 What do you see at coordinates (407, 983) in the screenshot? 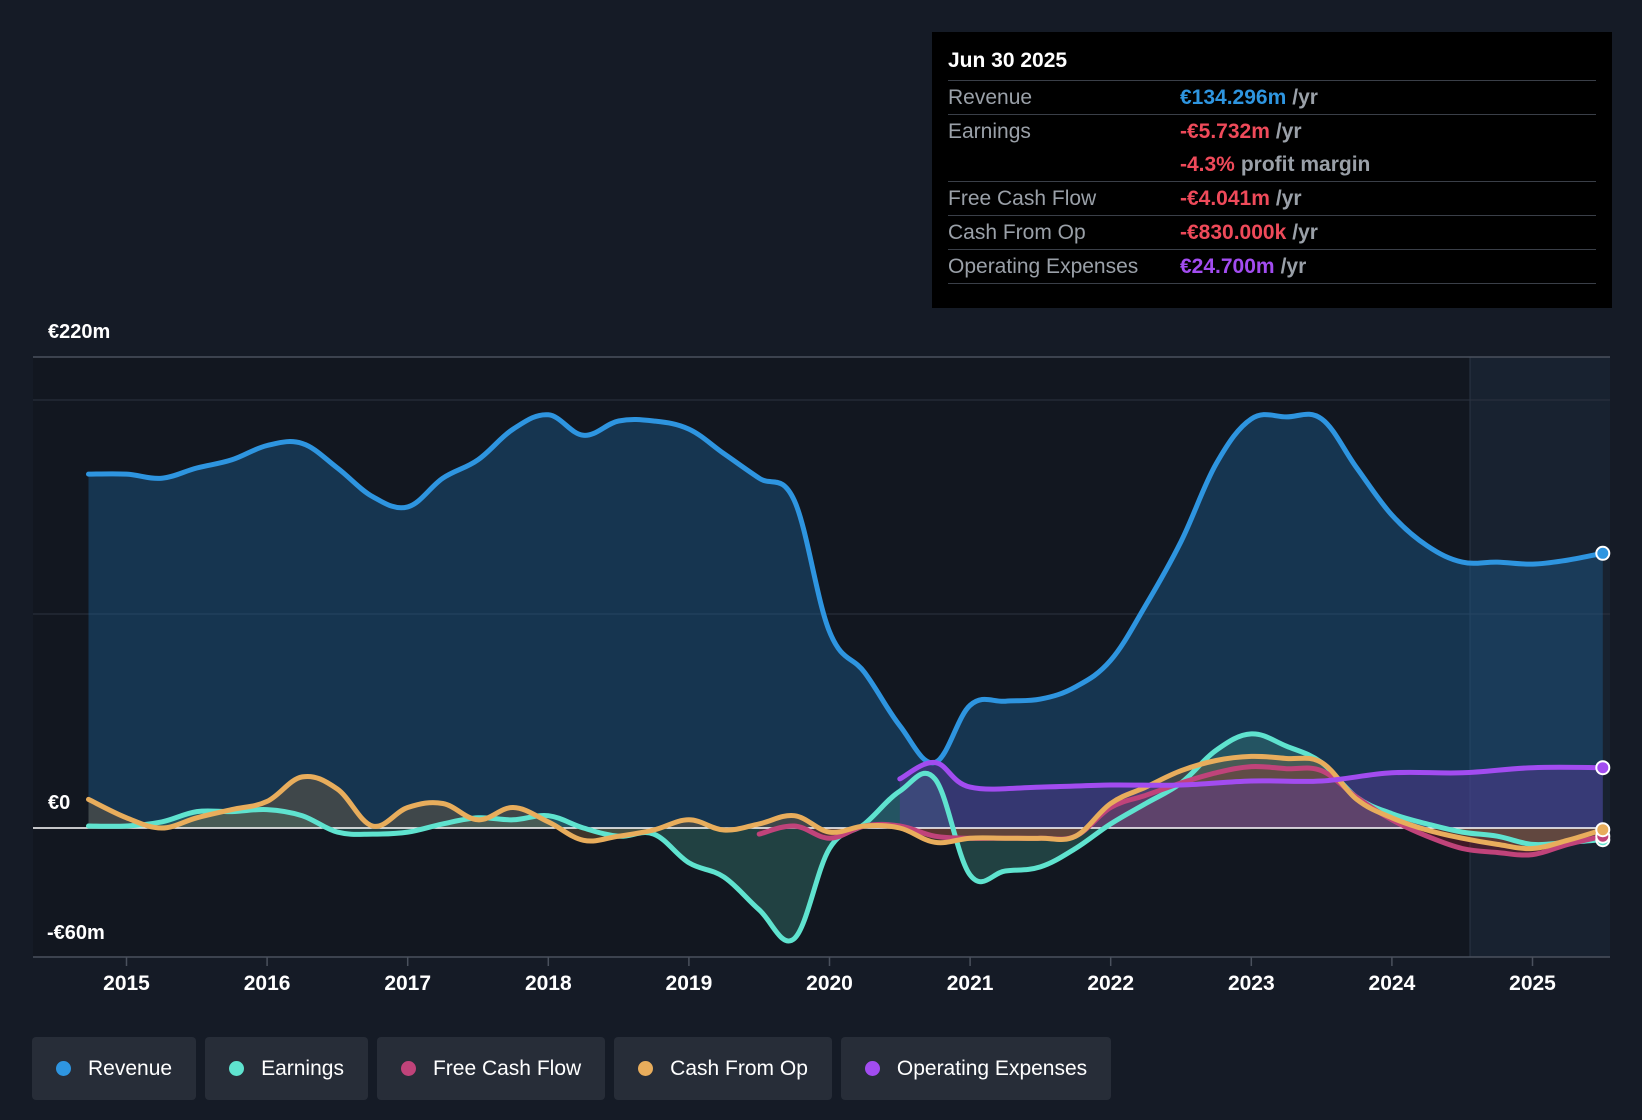
I see `x-tick-label: 2017` at bounding box center [407, 983].